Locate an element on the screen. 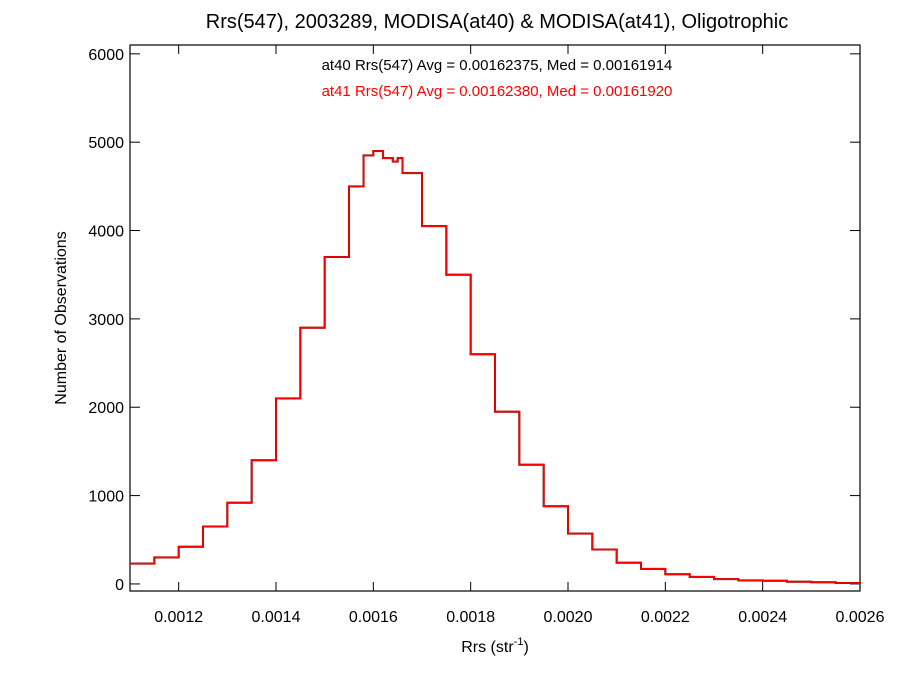 This screenshot has height=675, width=900. x-axis-label: Rrs (str-1) is located at coordinates (495, 646).